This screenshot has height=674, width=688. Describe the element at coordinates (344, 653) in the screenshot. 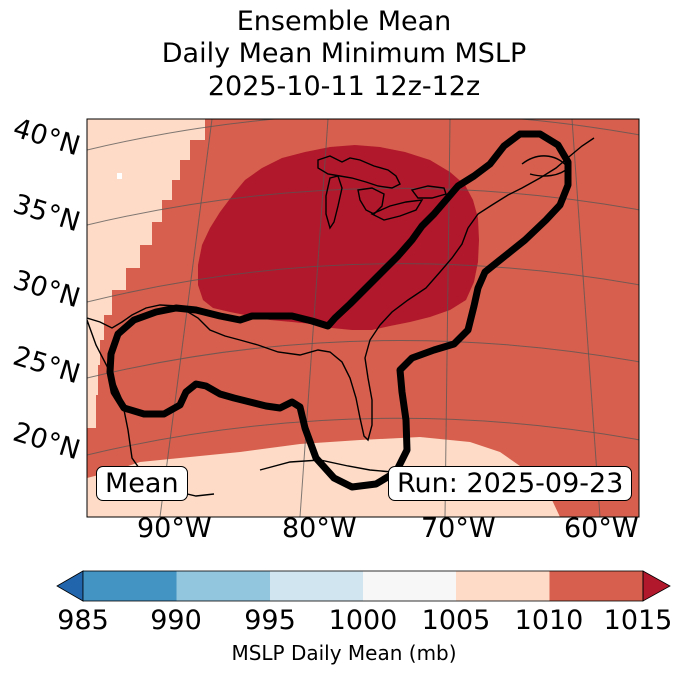

I see `colorbar-label: MSLP Daily Mean (mb)` at that location.